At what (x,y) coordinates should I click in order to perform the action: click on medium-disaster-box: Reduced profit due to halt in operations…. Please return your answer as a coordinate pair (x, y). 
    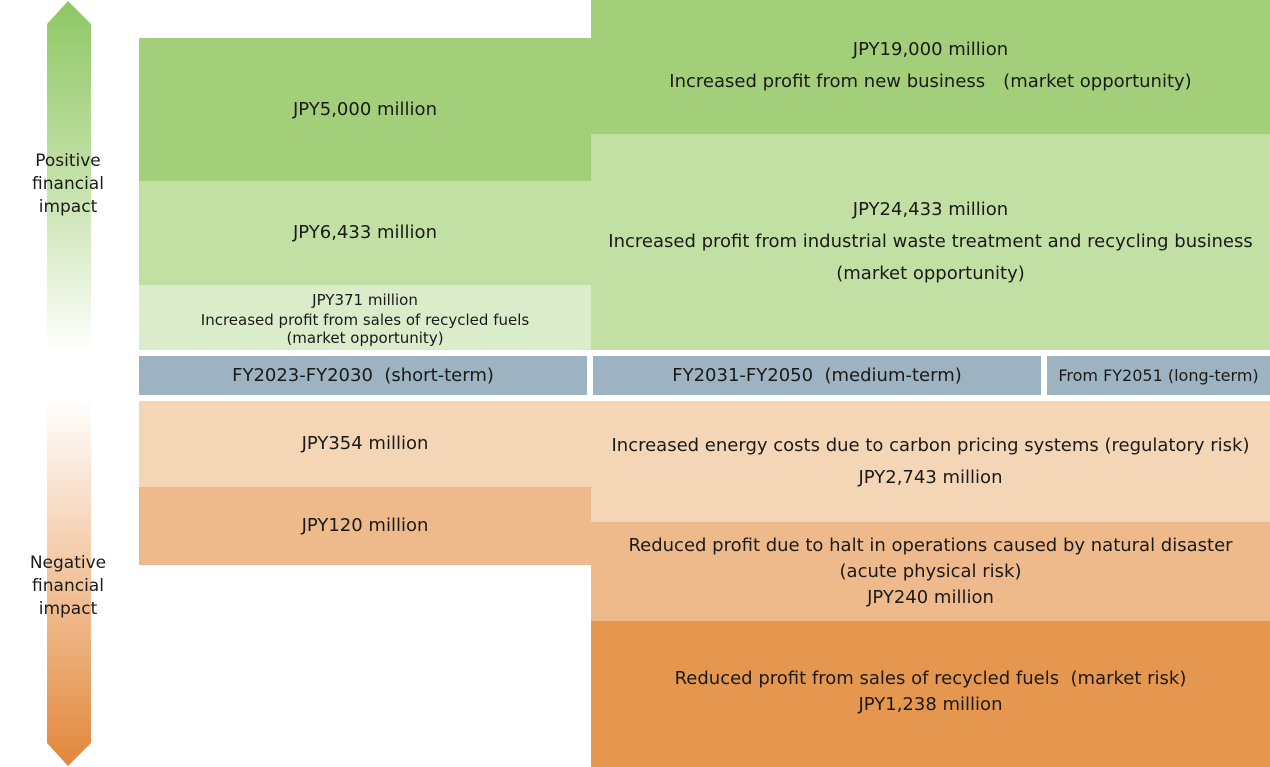
    Looking at the image, I should click on (930, 571).